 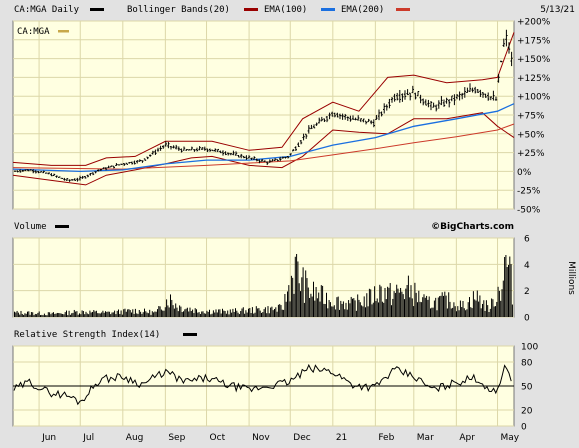 I want to click on x-tick-label: Dec, so click(x=301, y=438).